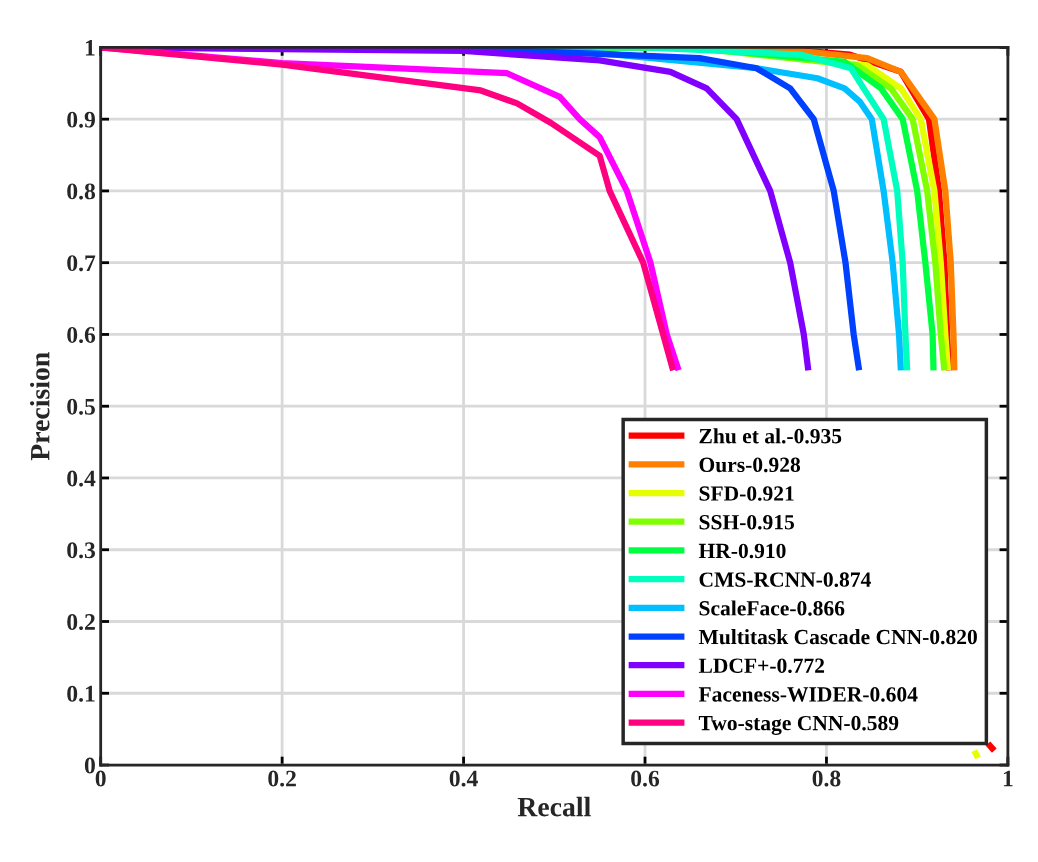  Describe the element at coordinates (81, 263) in the screenshot. I see `y-tick-label: 0.7` at that location.